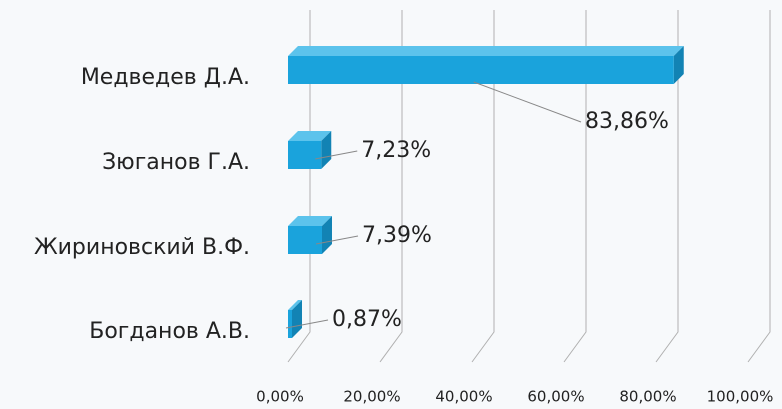 Image resolution: width=782 pixels, height=409 pixels. What do you see at coordinates (169, 331) in the screenshot?
I see `y-tick-label: Богданов А.В.` at bounding box center [169, 331].